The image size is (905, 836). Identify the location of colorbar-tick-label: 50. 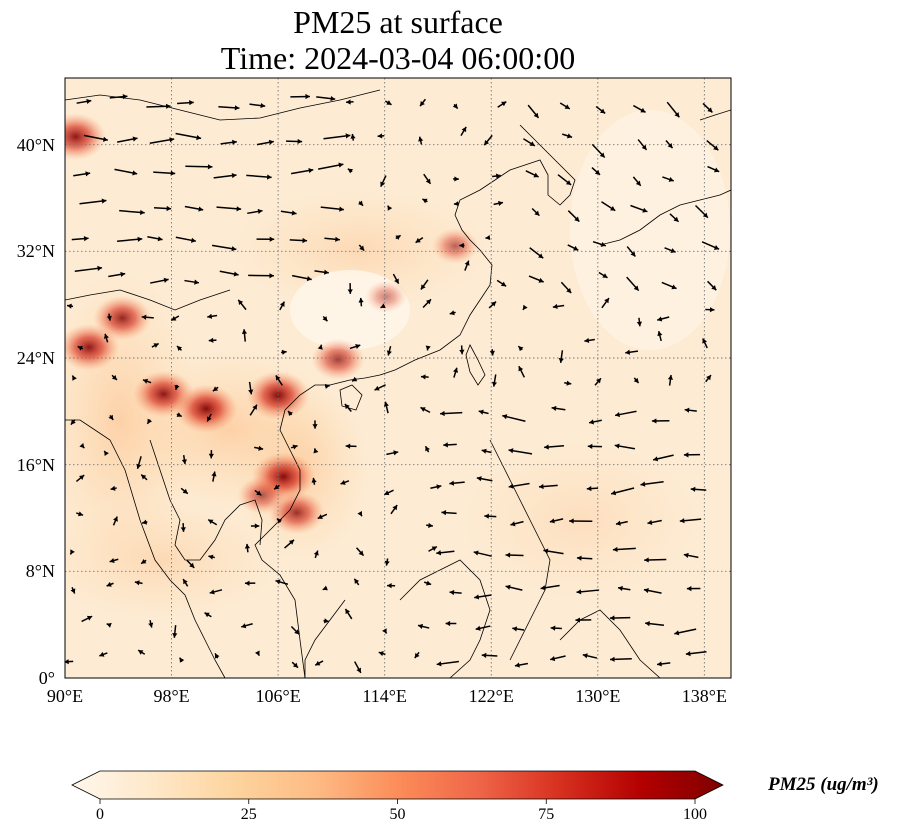
(397, 814).